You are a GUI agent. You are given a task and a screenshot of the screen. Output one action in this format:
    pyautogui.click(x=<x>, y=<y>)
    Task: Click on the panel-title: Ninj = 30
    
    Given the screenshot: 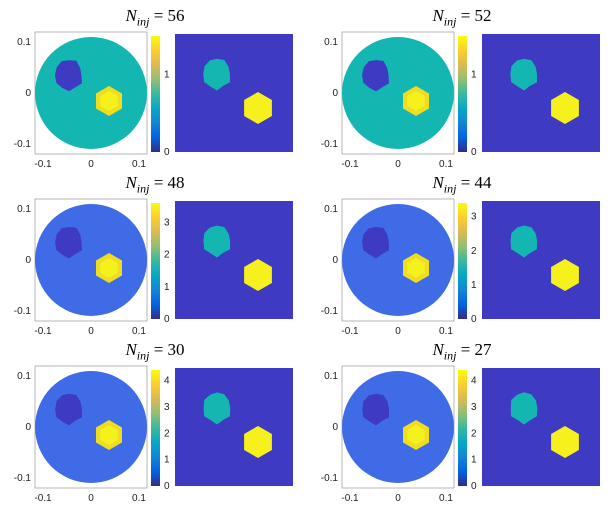 What is the action you would take?
    pyautogui.click(x=155, y=351)
    